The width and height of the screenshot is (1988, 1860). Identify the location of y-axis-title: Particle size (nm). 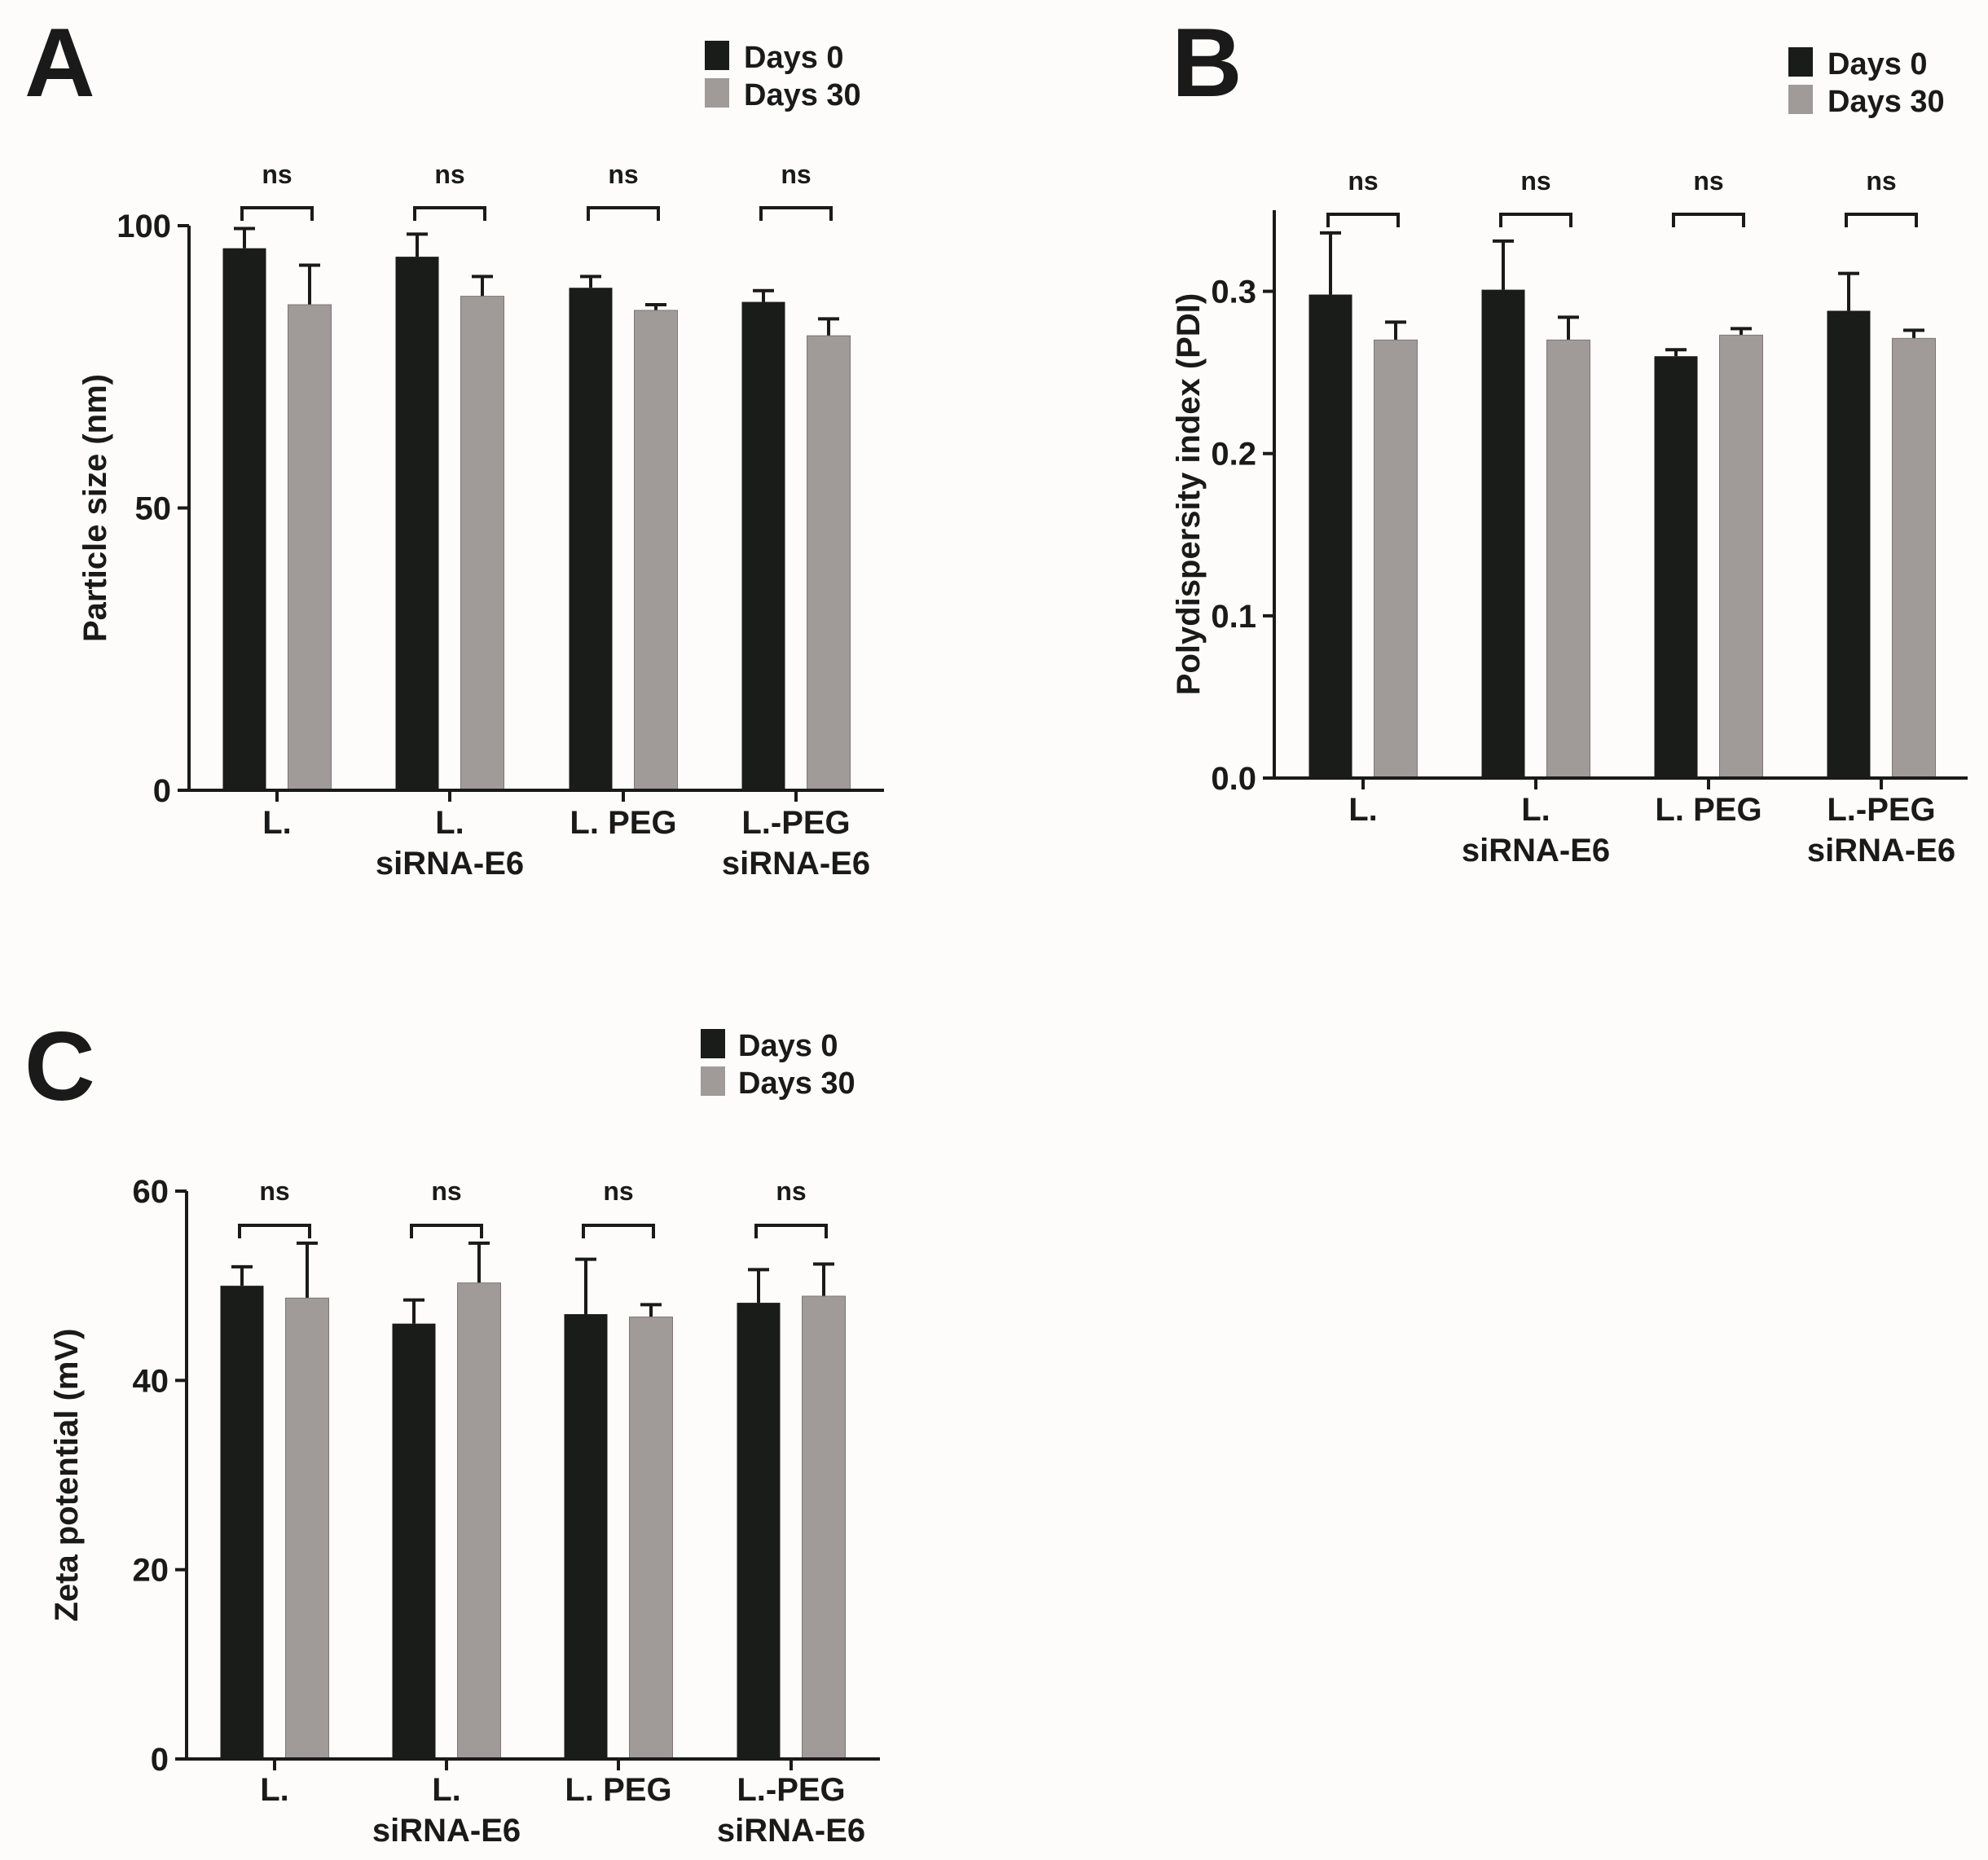
(95, 508).